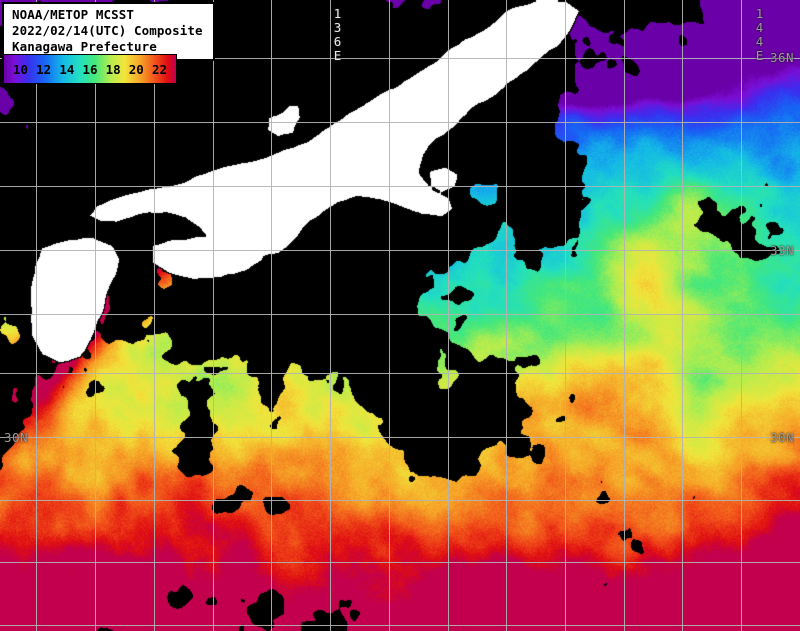 This screenshot has width=800, height=631. Describe the element at coordinates (113, 69) in the screenshot. I see `colorbar-tick: 18` at that location.